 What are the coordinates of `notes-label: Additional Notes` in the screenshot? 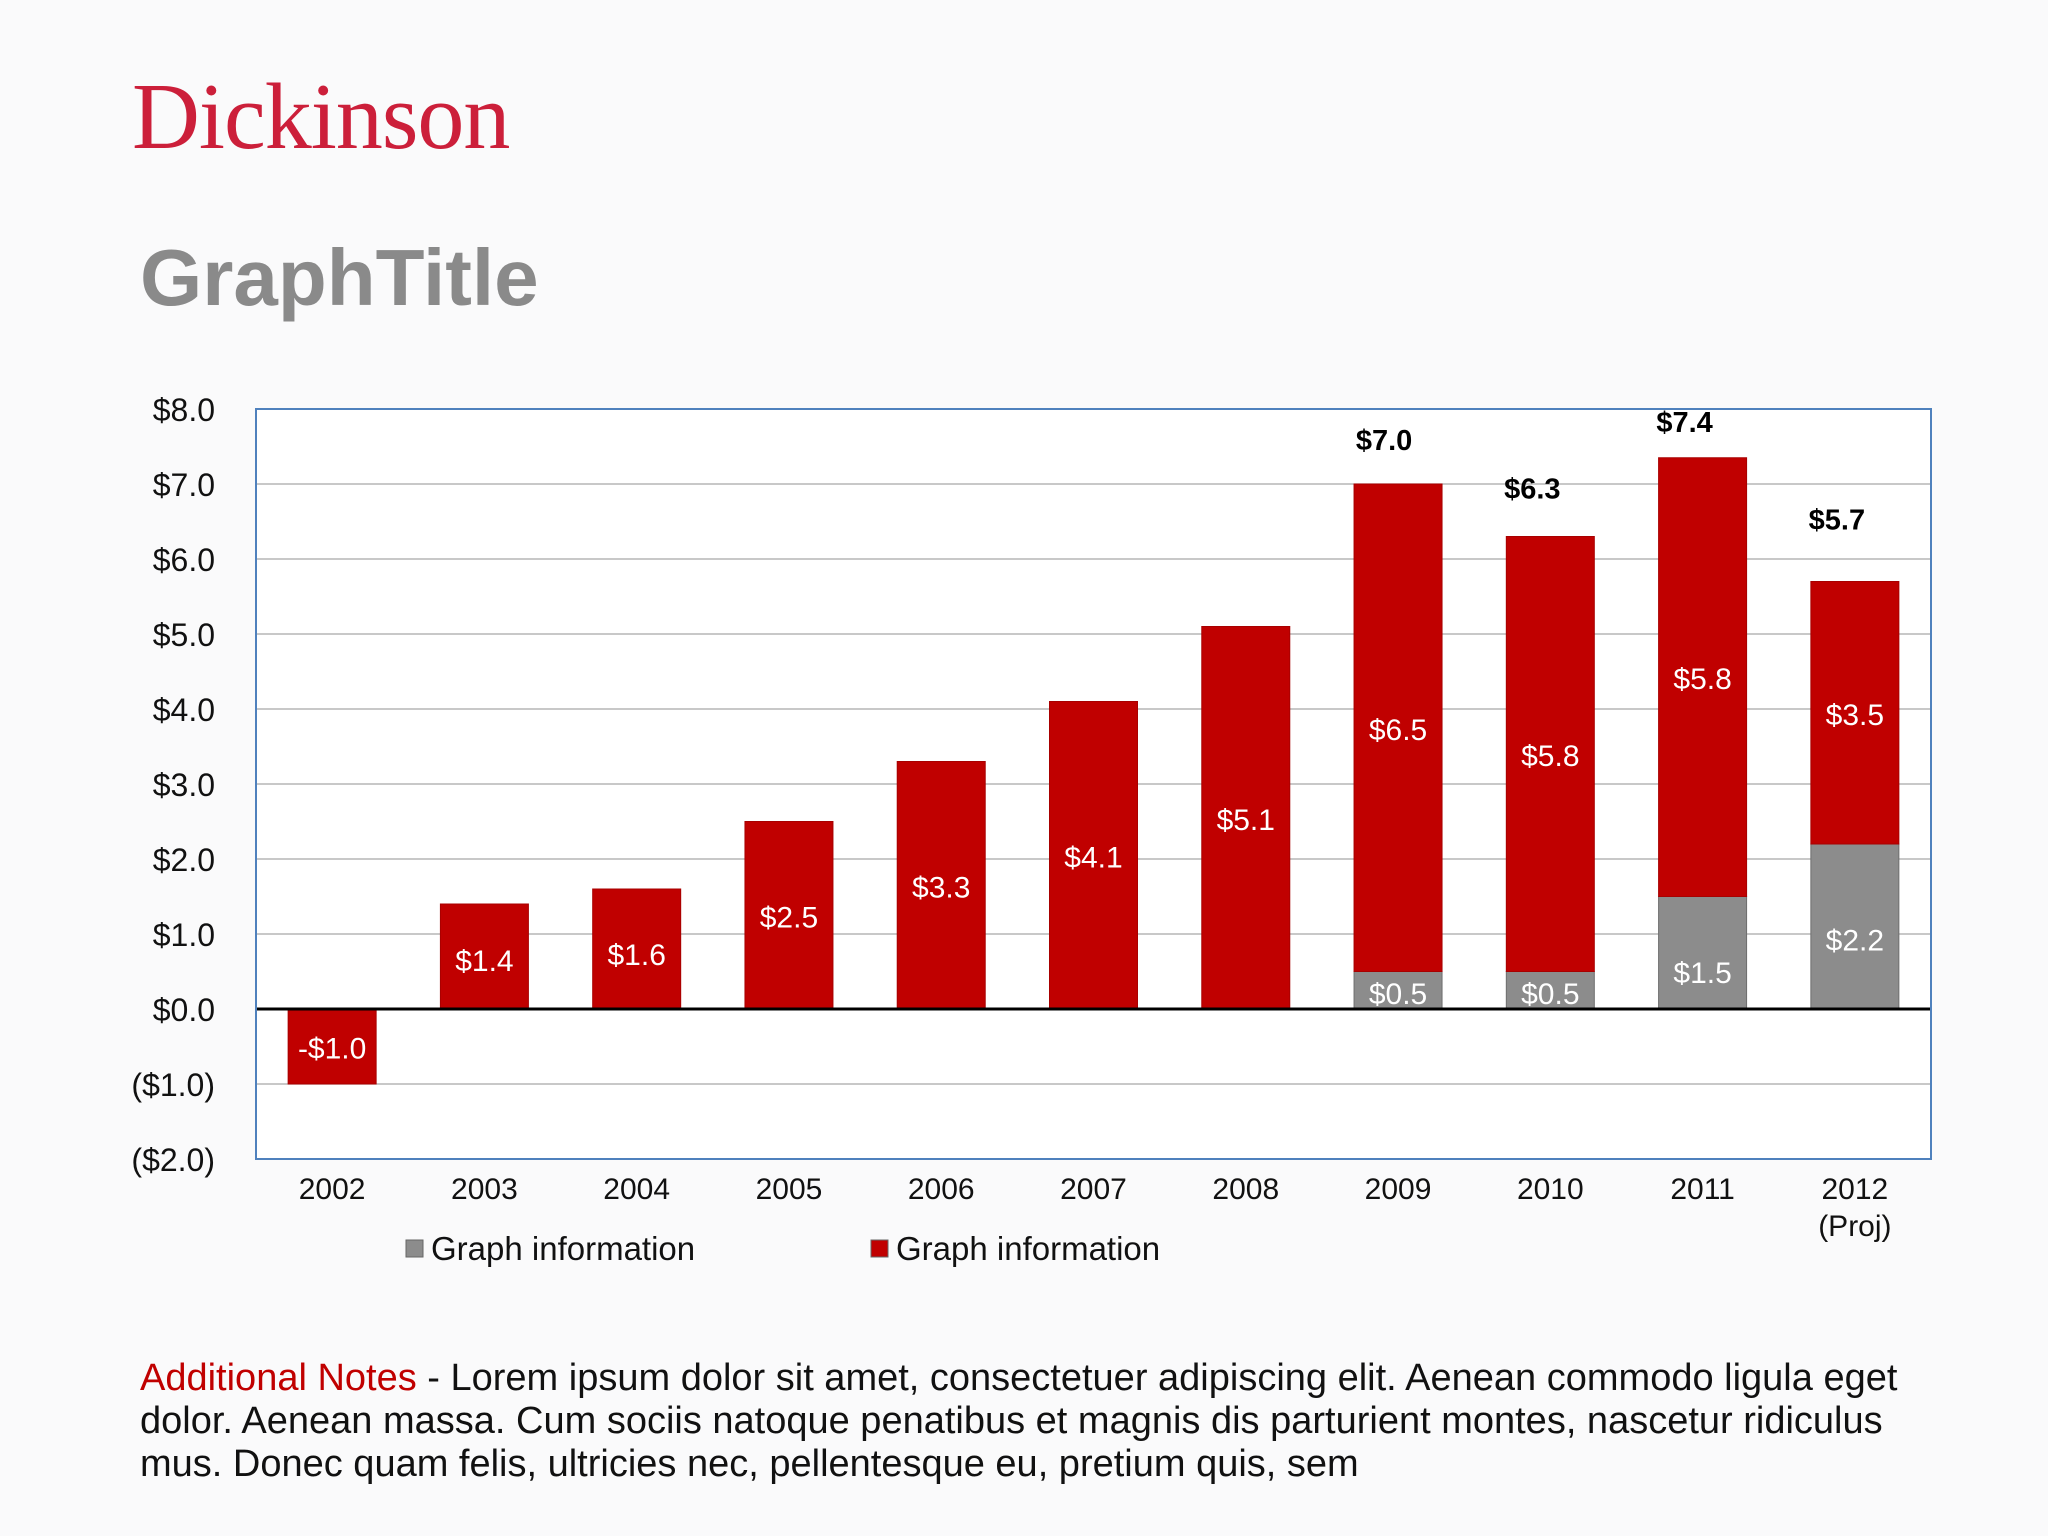 It's located at (278, 1378).